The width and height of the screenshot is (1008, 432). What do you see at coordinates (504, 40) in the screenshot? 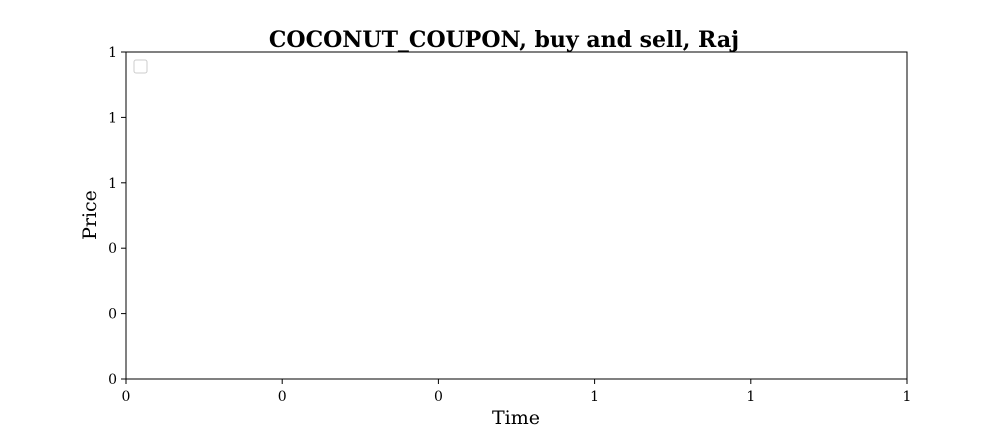
I see `chart-title: COCONUT_COUPON, buy and sell, Raj` at bounding box center [504, 40].